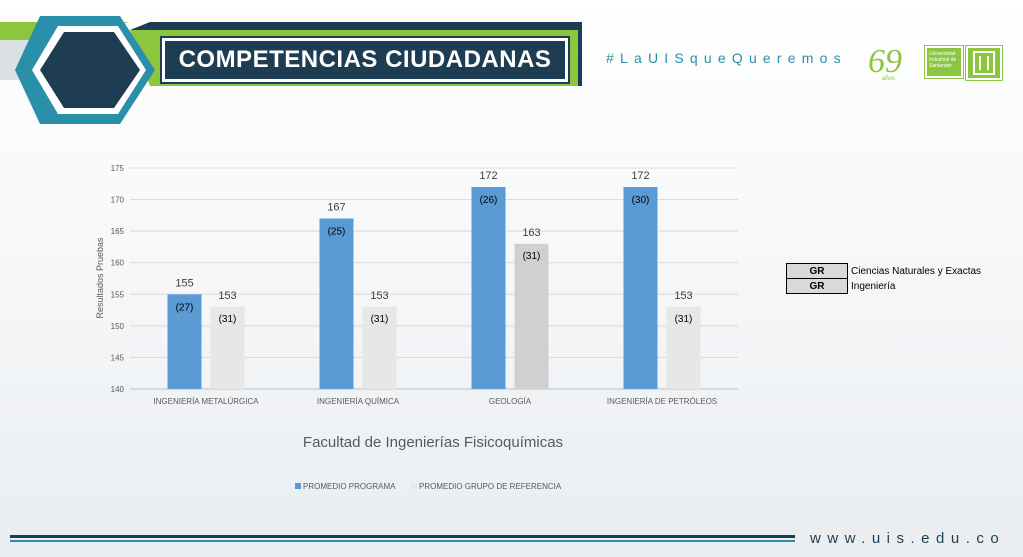  Describe the element at coordinates (184, 283) in the screenshot. I see `bar-value-label: 155` at that location.